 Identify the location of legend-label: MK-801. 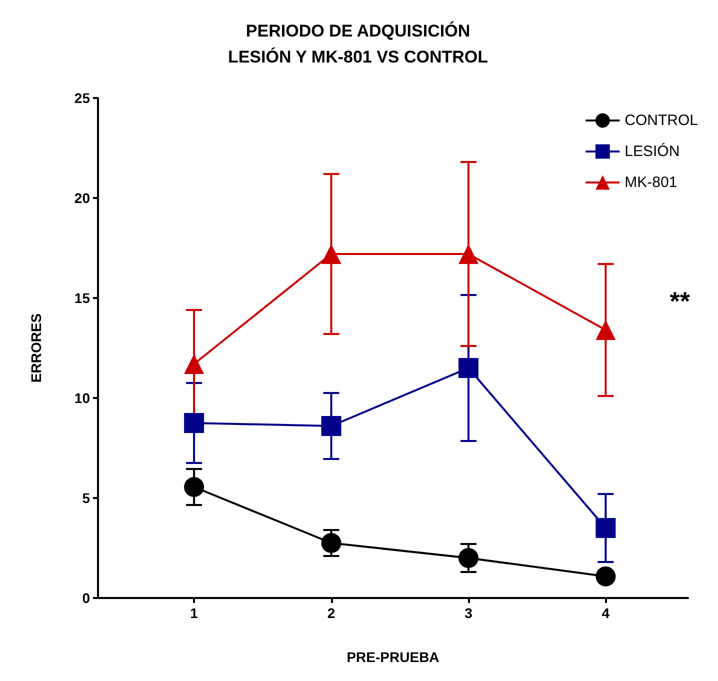
(651, 182).